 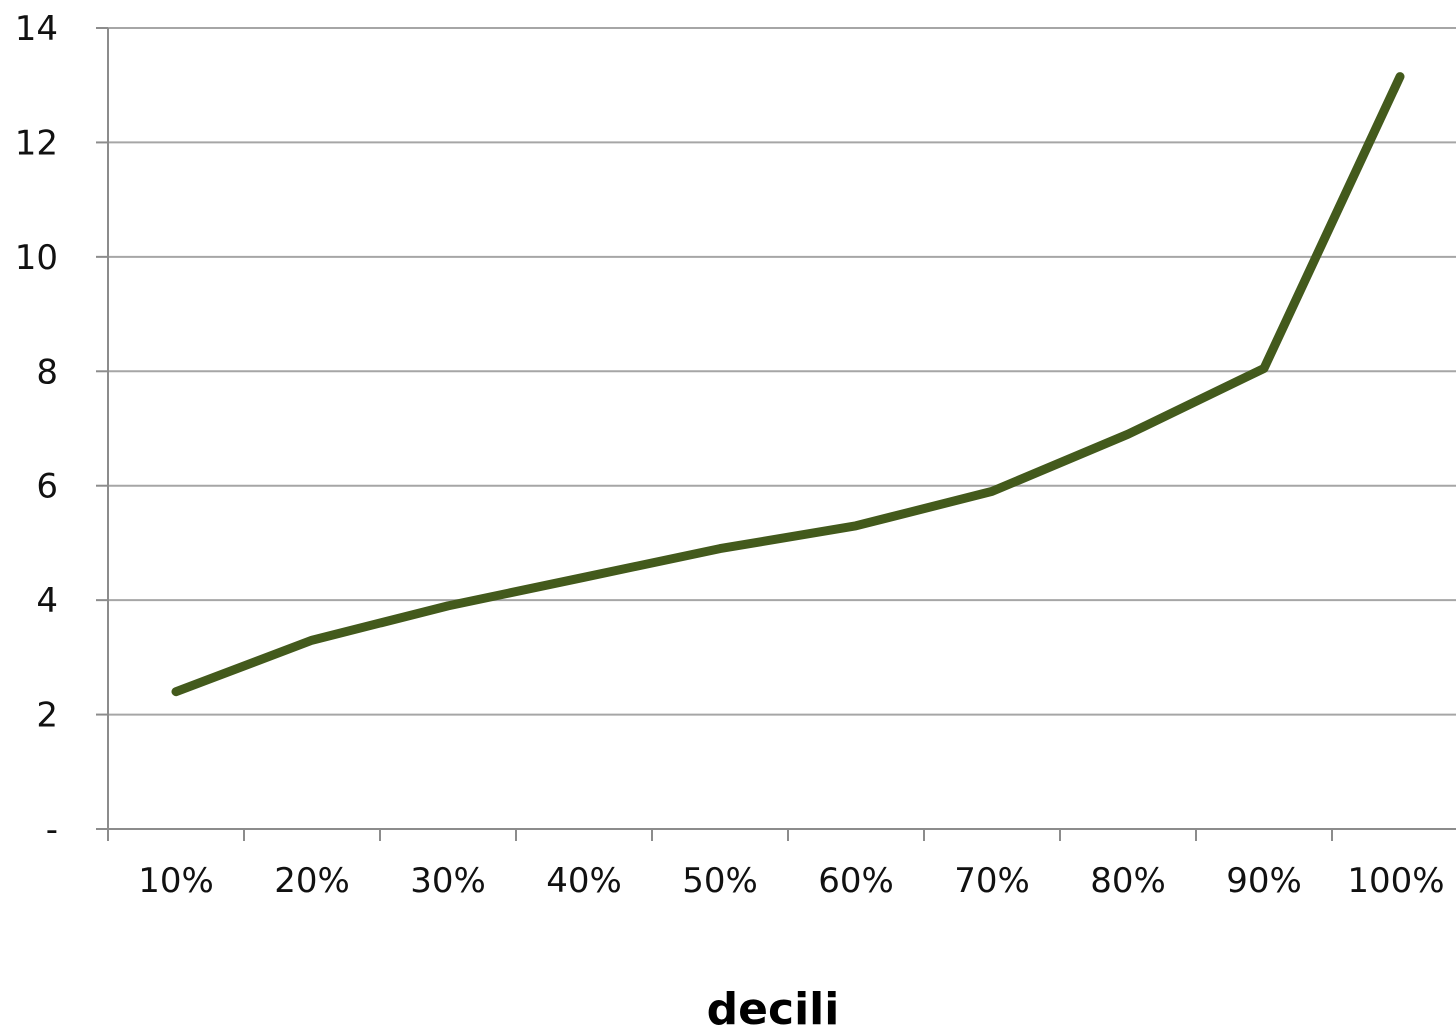 I want to click on y-tick-label: 2, so click(x=47, y=716).